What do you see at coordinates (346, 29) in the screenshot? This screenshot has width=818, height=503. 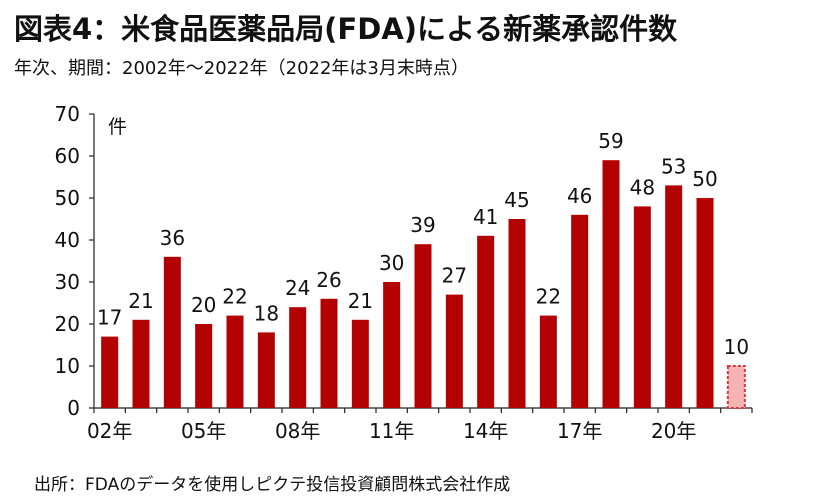 I see `chart-title: 図表4：米食品医薬品局(FDA)による新薬承認件数` at bounding box center [346, 29].